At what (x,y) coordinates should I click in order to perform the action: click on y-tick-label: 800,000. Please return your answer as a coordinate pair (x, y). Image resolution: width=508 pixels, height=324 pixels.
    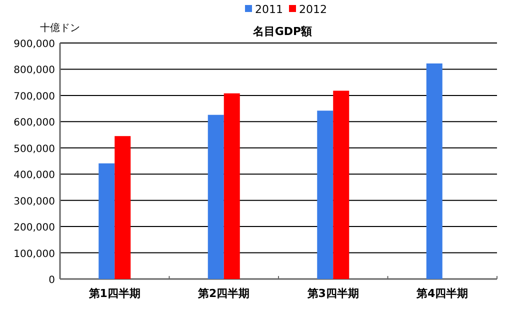
    Looking at the image, I should click on (34, 70).